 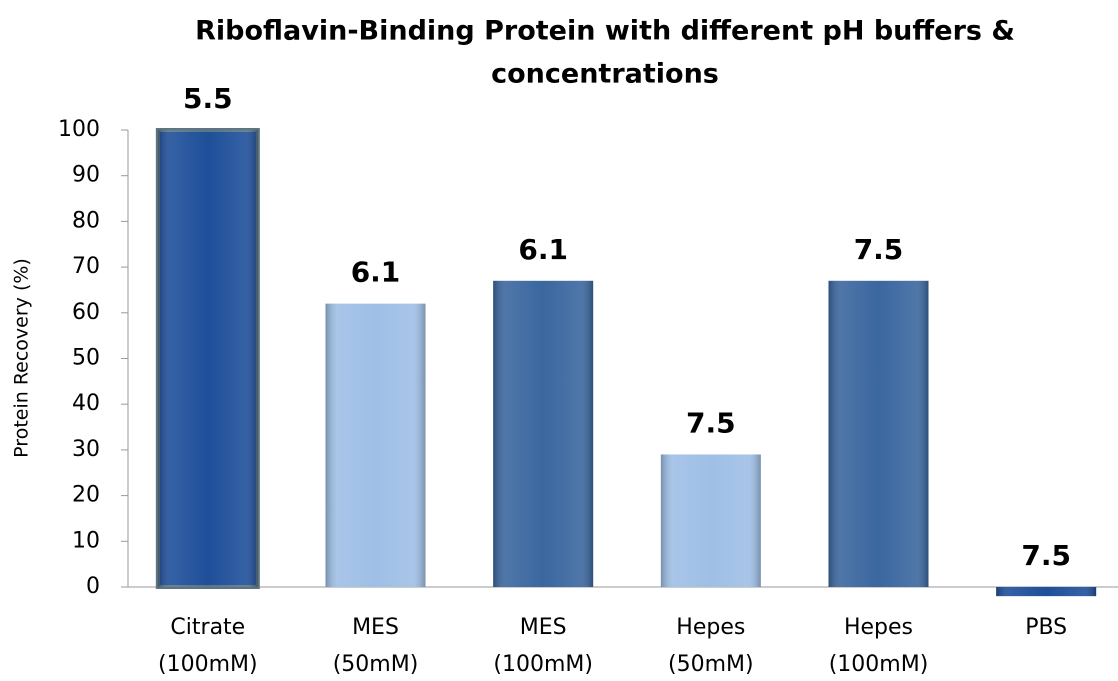 I want to click on y-tick-label: 30, so click(x=86, y=449).